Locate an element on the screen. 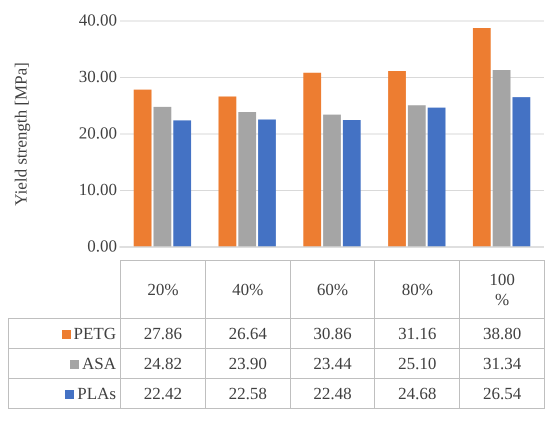 The image size is (554, 427). legend-label: PETG is located at coordinates (94, 333).